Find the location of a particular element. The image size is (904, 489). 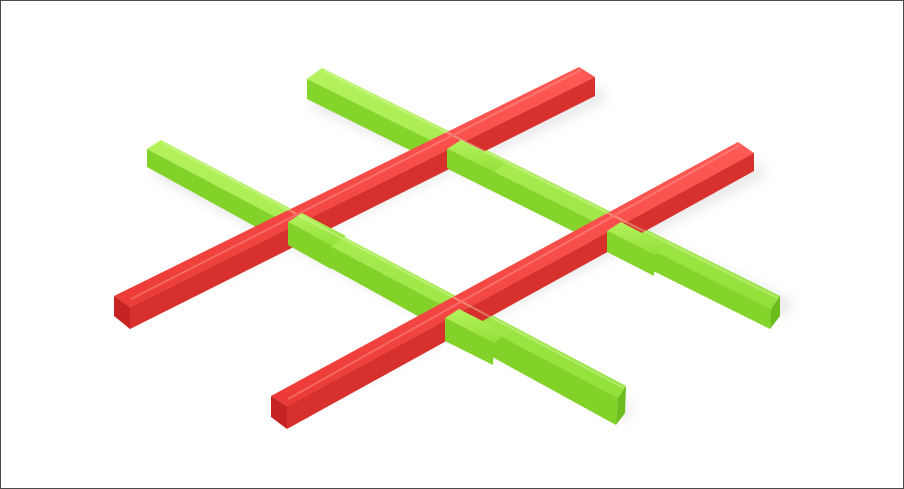

green-over-segments-front is located at coordinates (556, 293).